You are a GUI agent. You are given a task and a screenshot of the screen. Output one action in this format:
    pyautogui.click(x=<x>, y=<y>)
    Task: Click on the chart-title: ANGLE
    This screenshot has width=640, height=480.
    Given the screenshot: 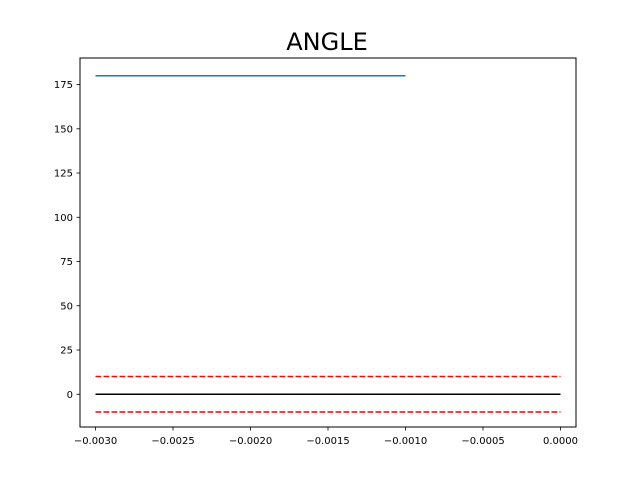 What is the action you would take?
    pyautogui.click(x=327, y=42)
    